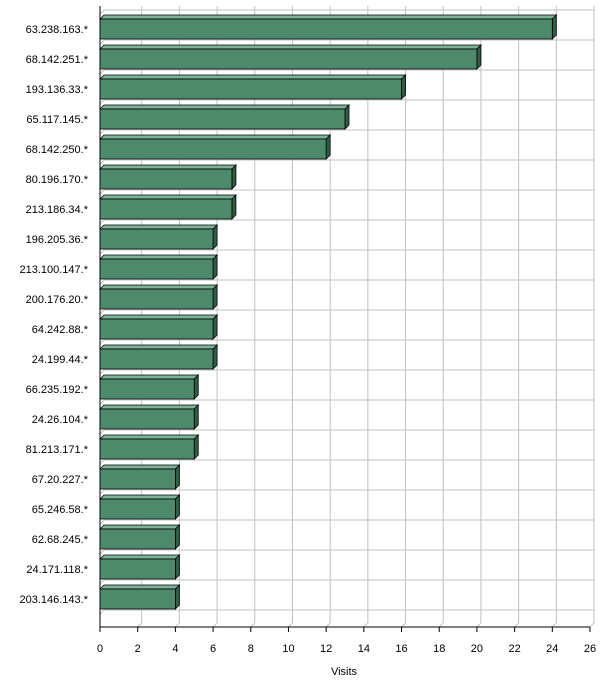  I want to click on category-label: 80.196.170.*, so click(57, 180).